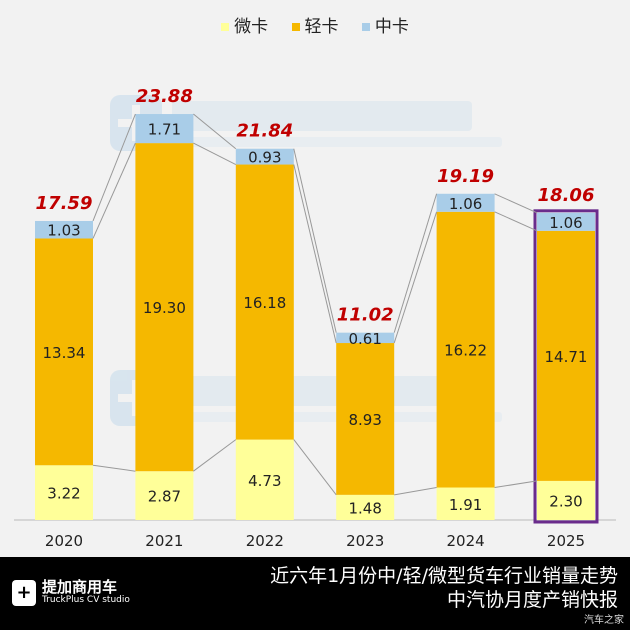 The width and height of the screenshot is (630, 630). I want to click on total-label: 17.59, so click(64, 203).